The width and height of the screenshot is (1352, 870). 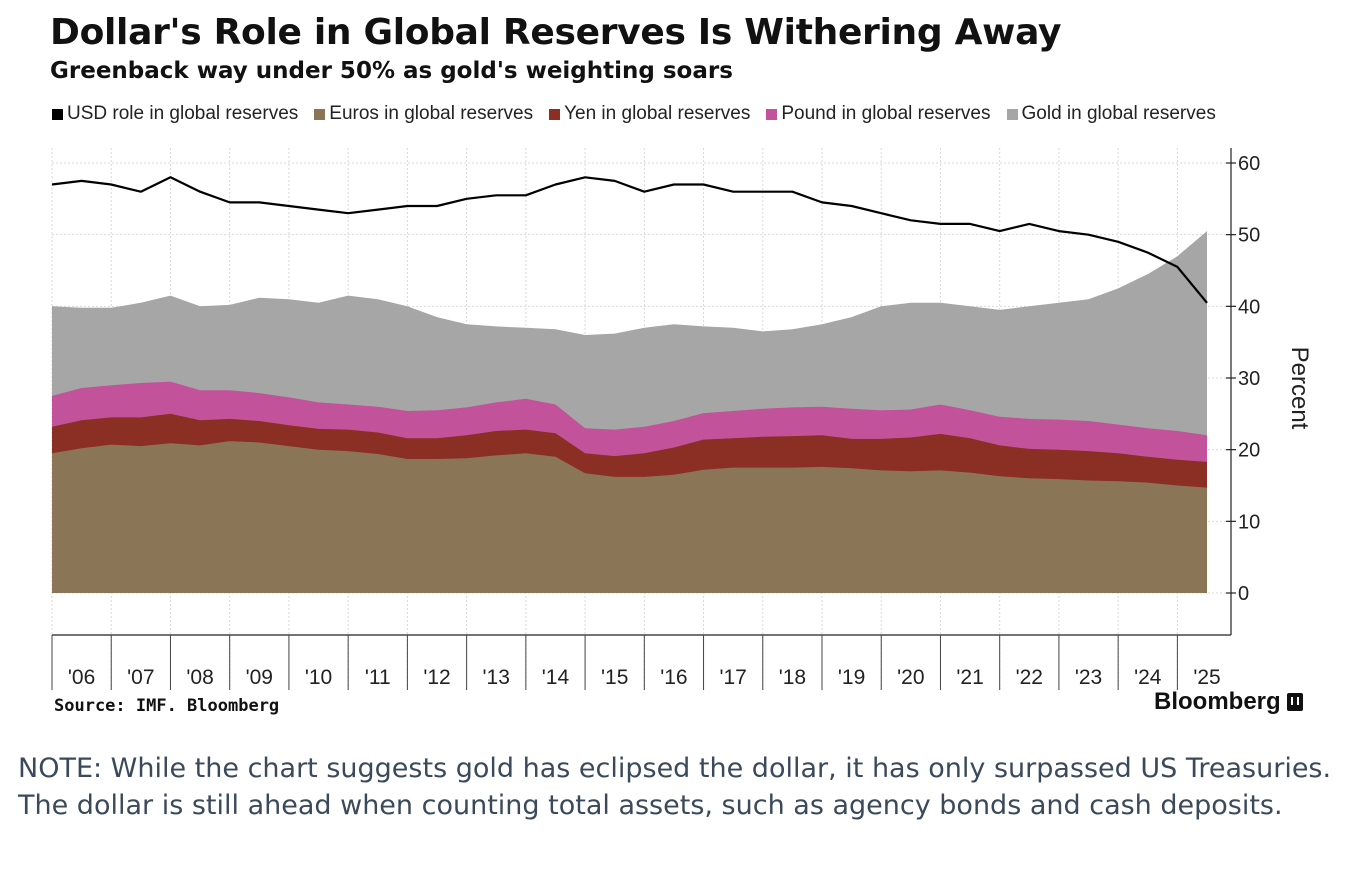 I want to click on legend-swatch-pound, so click(x=772, y=114).